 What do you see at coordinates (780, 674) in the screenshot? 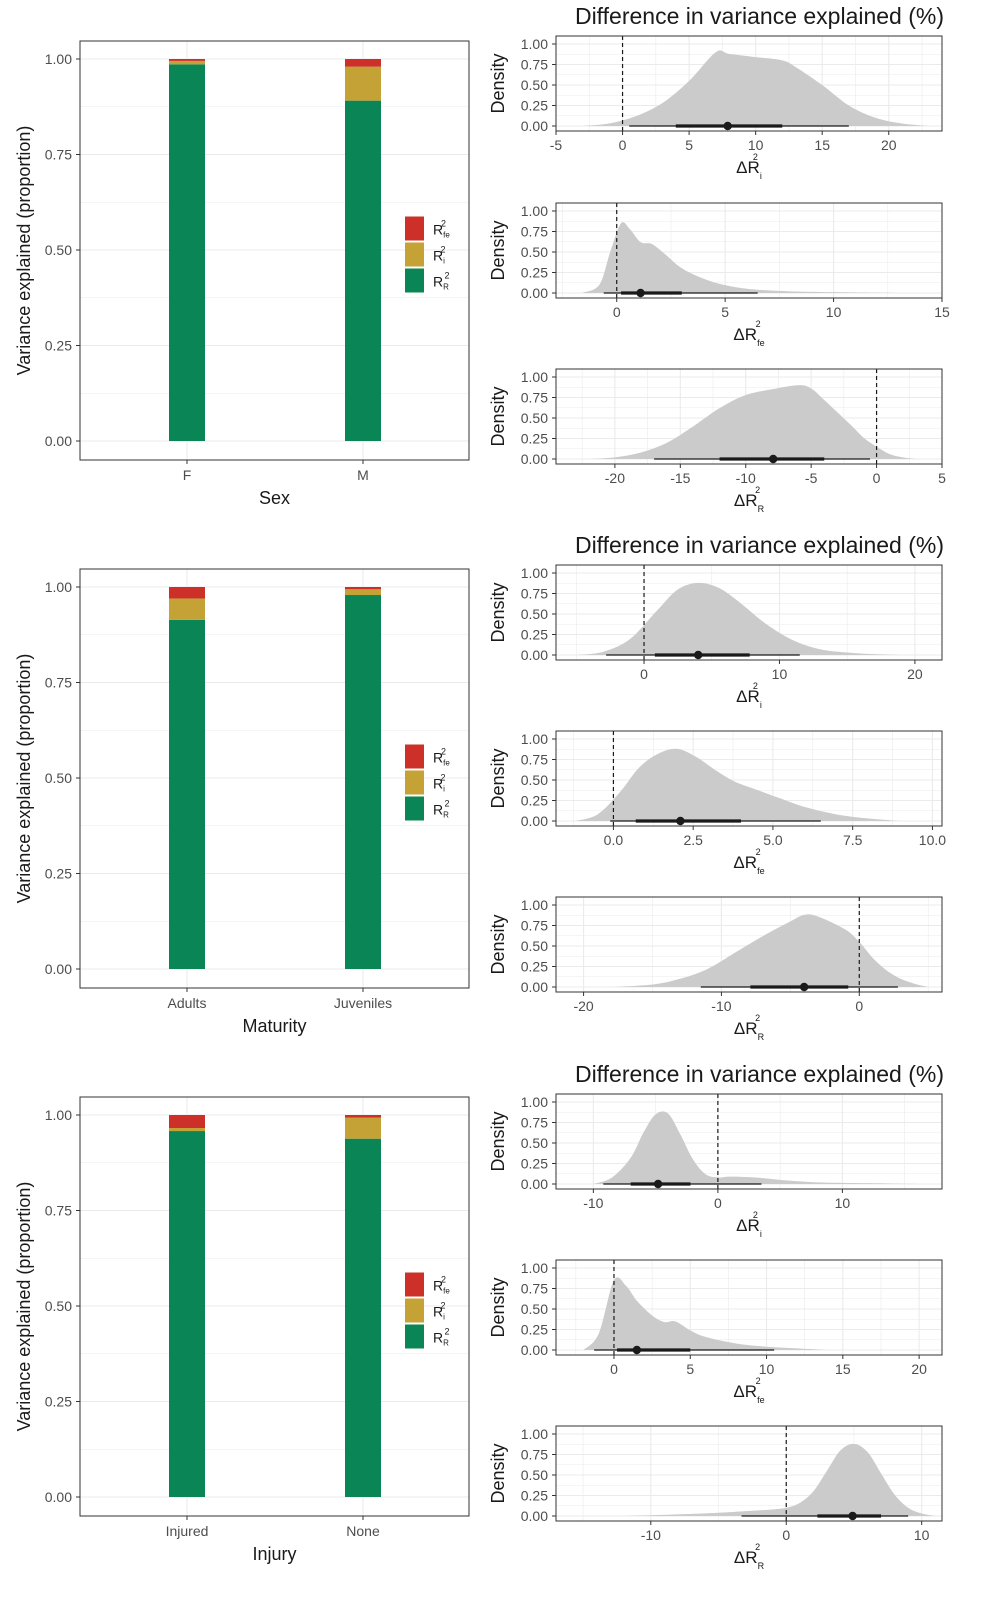
I see `x-tick-label: 10` at bounding box center [780, 674].